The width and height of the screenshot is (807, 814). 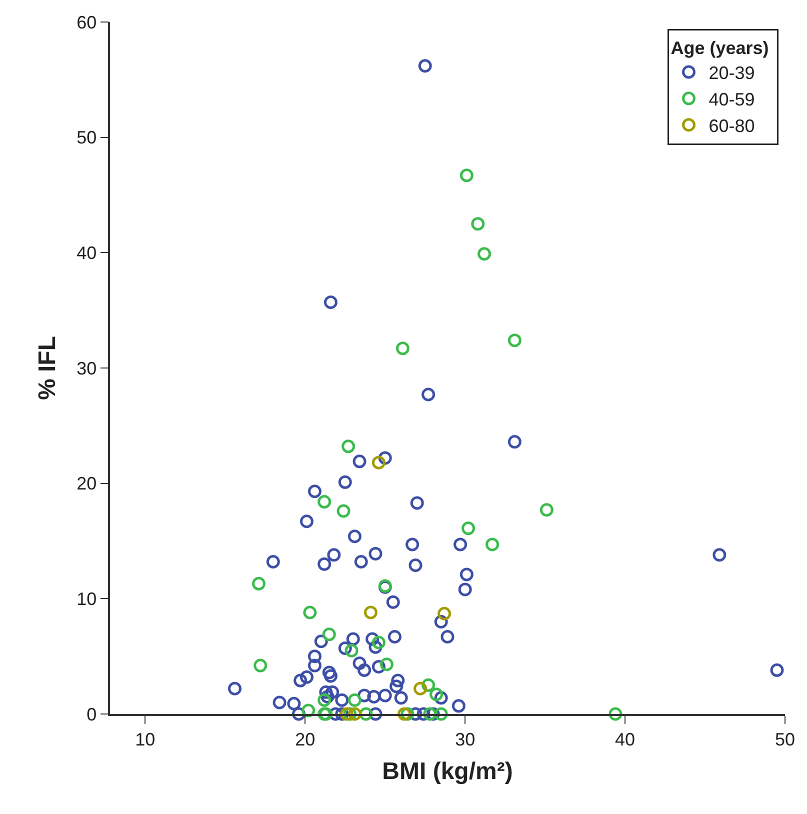 I want to click on legend-title: Age (years), so click(x=722, y=48).